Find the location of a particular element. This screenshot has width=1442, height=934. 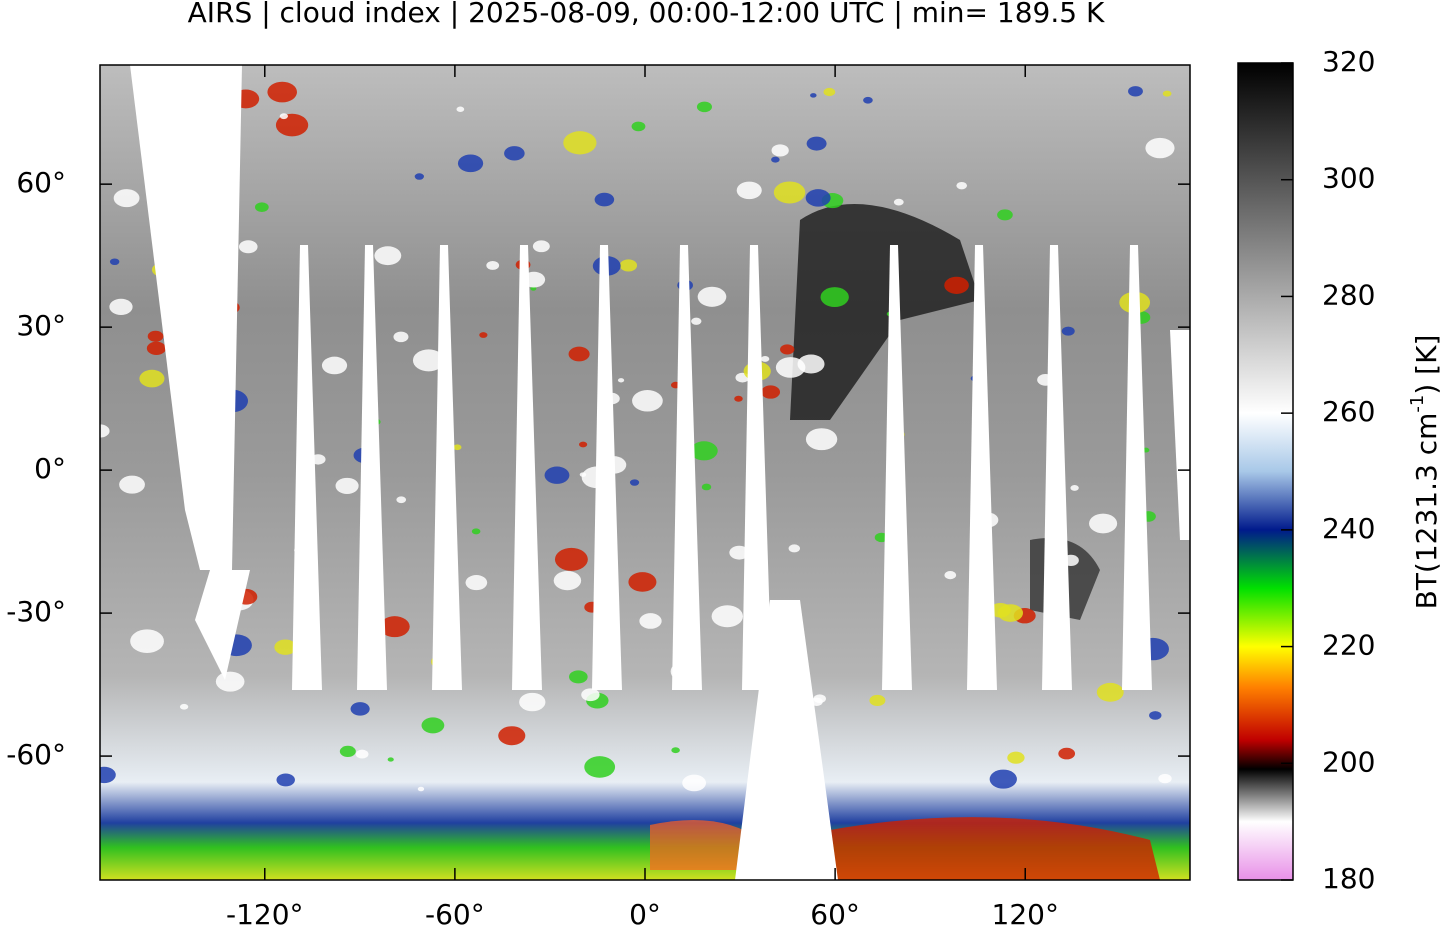

dark-region is located at coordinates (885, 312).